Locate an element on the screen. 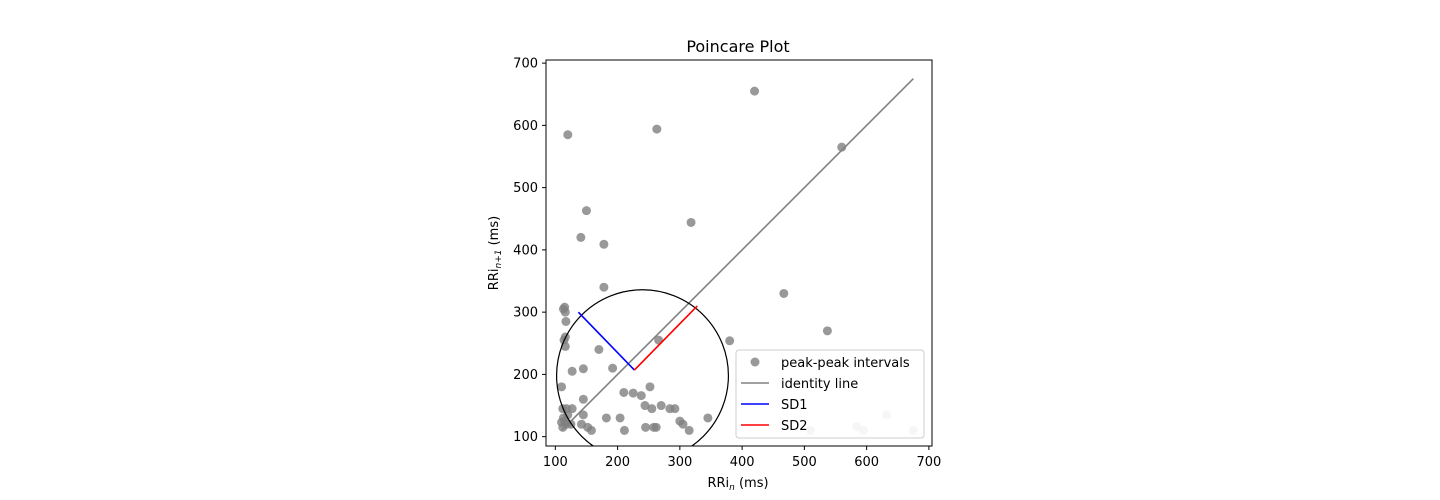  x-tick-label: 600 is located at coordinates (866, 462).